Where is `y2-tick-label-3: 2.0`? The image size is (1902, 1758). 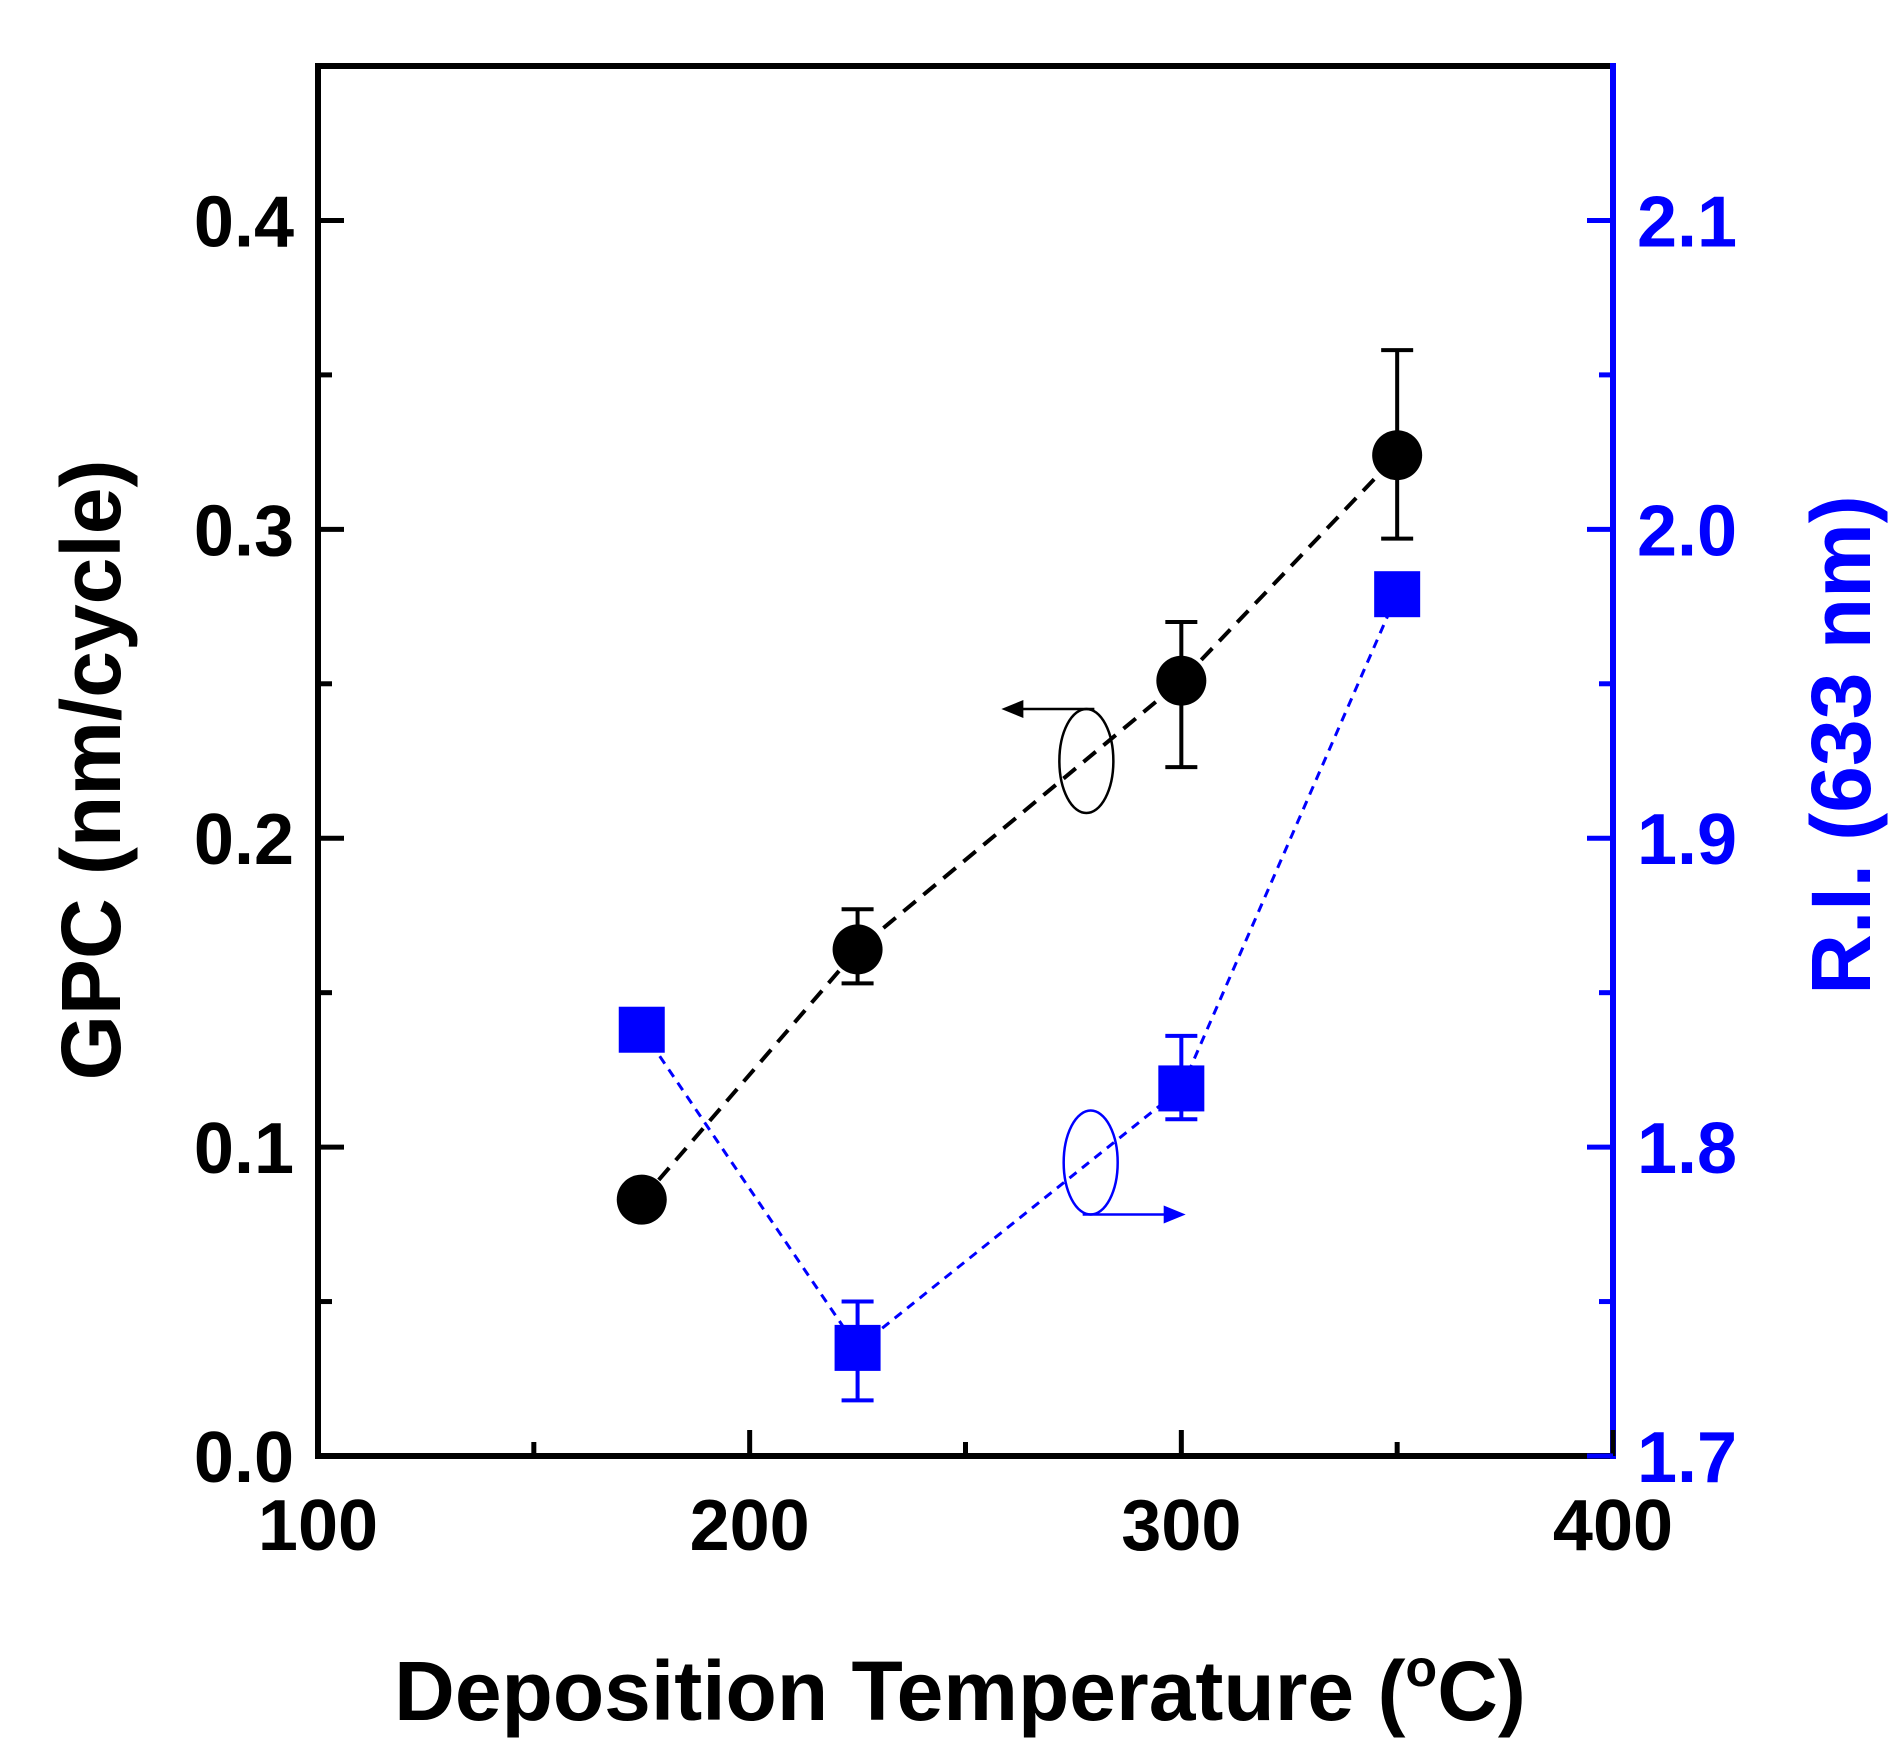 y2-tick-label-3: 2.0 is located at coordinates (1687, 531).